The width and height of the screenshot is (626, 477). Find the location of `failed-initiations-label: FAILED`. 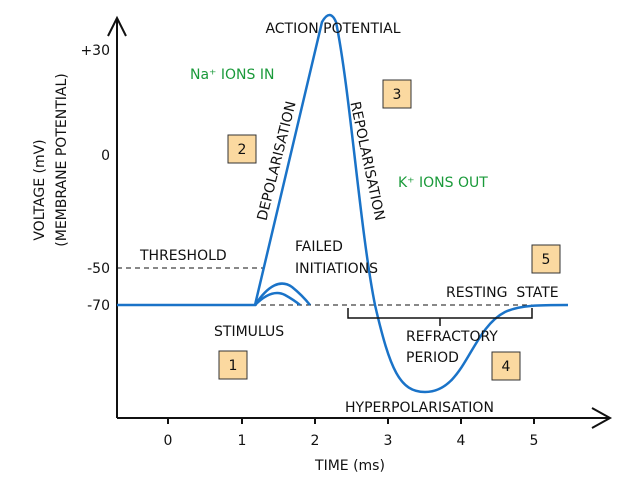

failed-initiations-label: FAILED is located at coordinates (319, 247).